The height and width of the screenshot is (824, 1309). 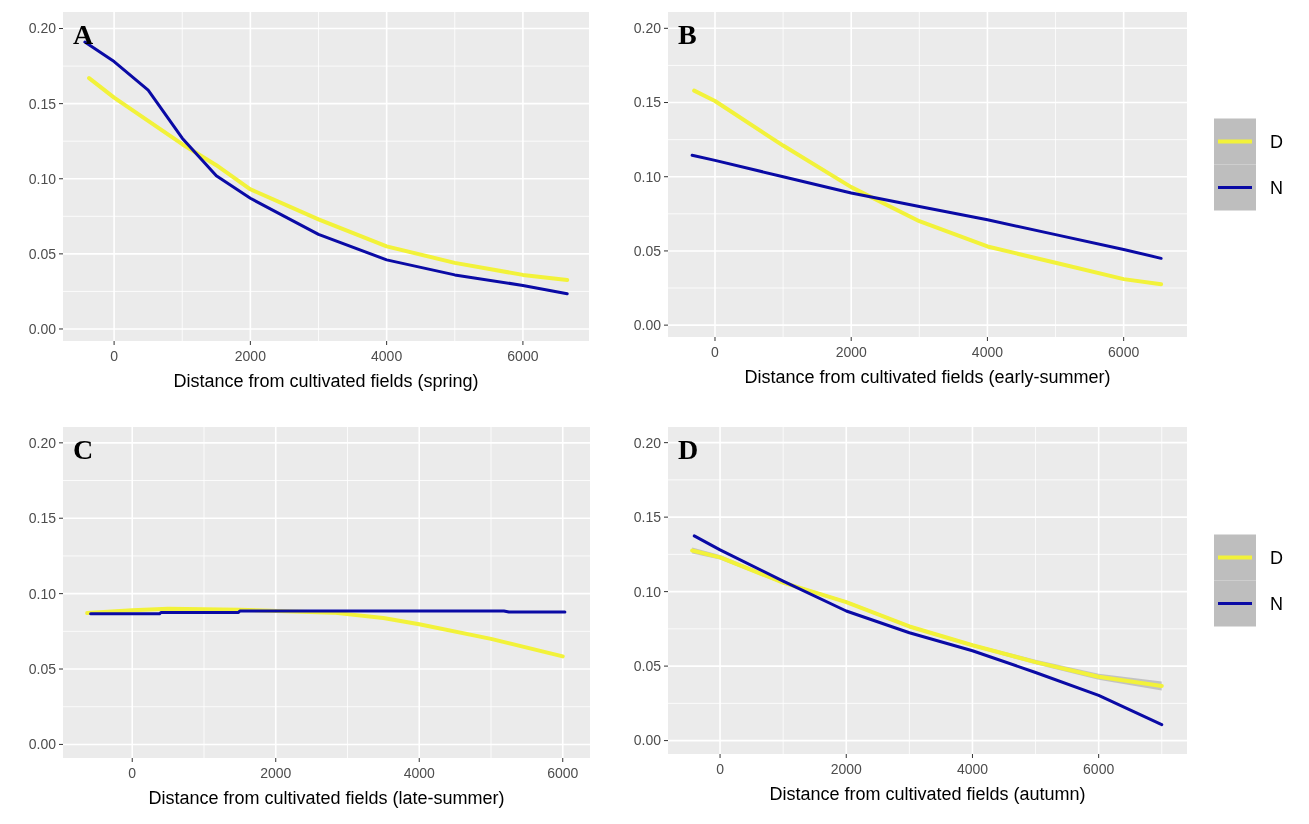 I want to click on chart-title: D, so click(x=688, y=449).